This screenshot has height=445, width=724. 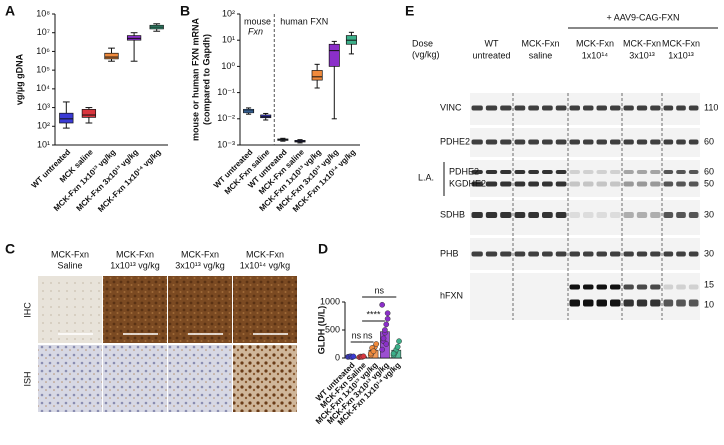 What do you see at coordinates (265, 265) in the screenshot?
I see `column-label: 1x10¹⁴ vg/kg` at bounding box center [265, 265].